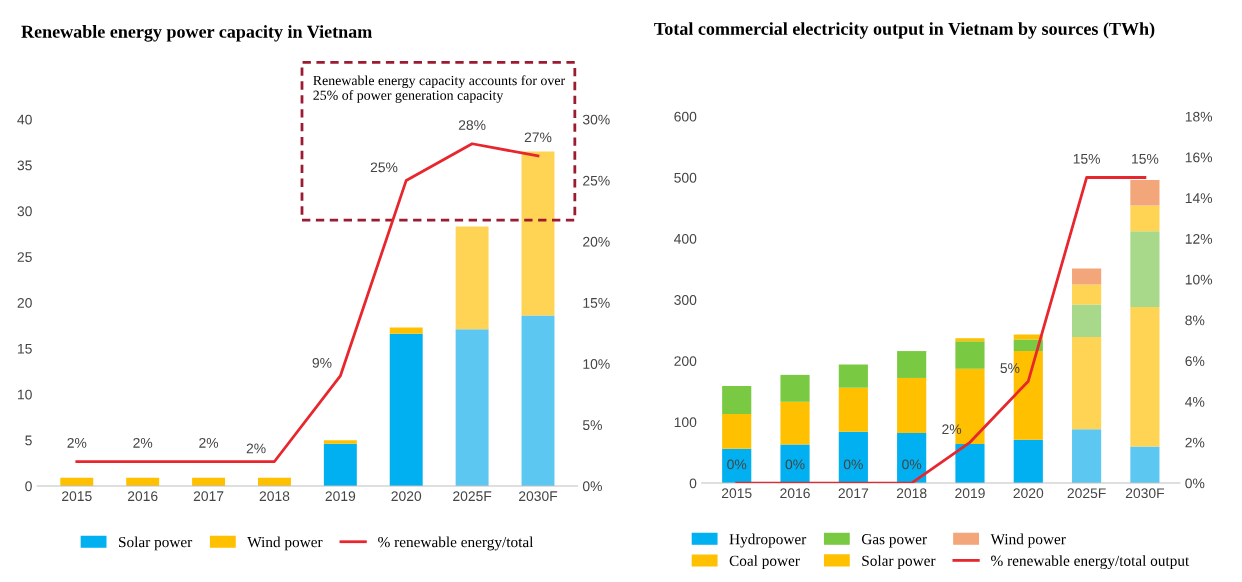 The width and height of the screenshot is (1242, 582). I want to click on y-tick-label: 30, so click(24, 211).